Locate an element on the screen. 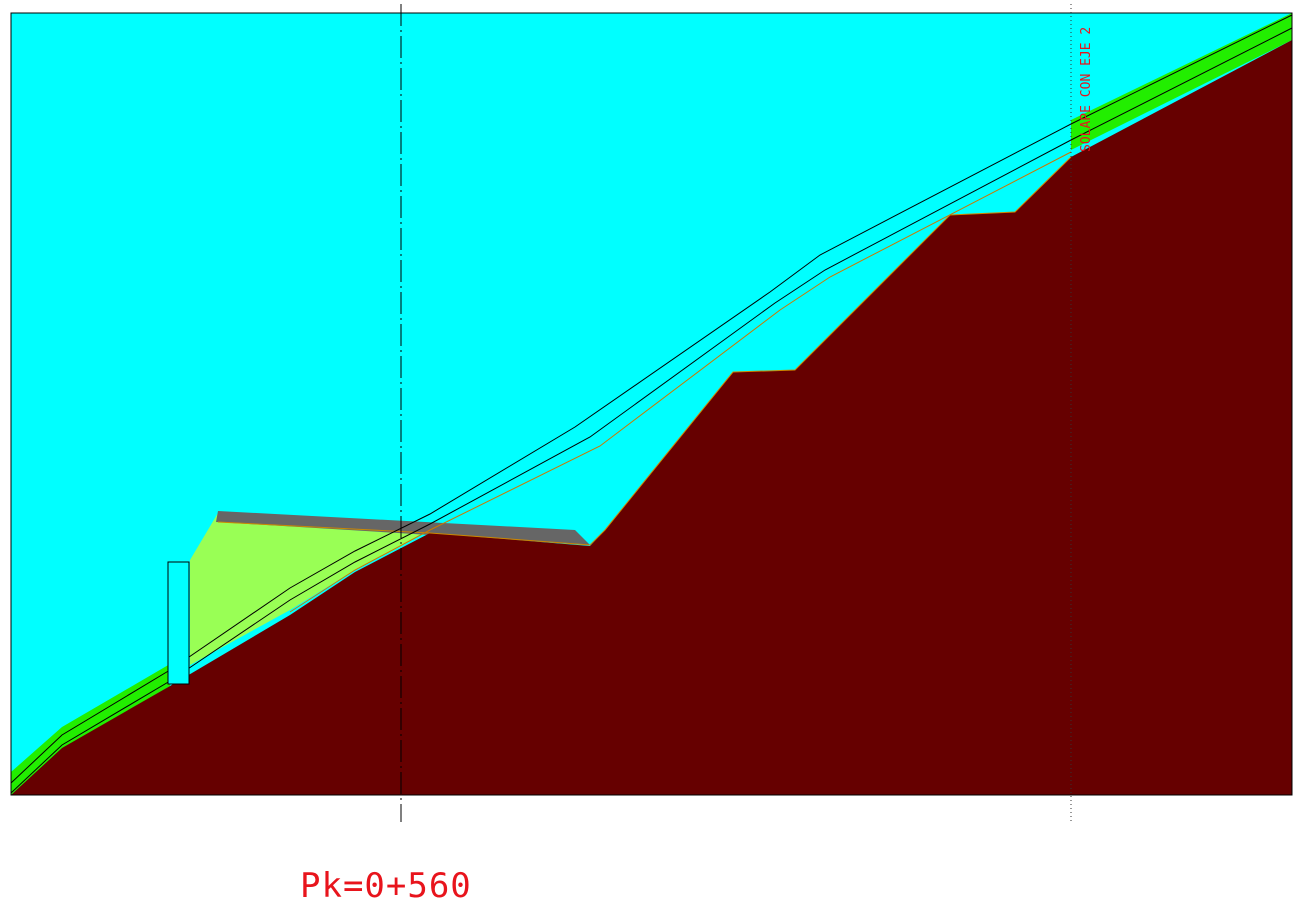  green-layer-right is located at coordinates (1181, 81).